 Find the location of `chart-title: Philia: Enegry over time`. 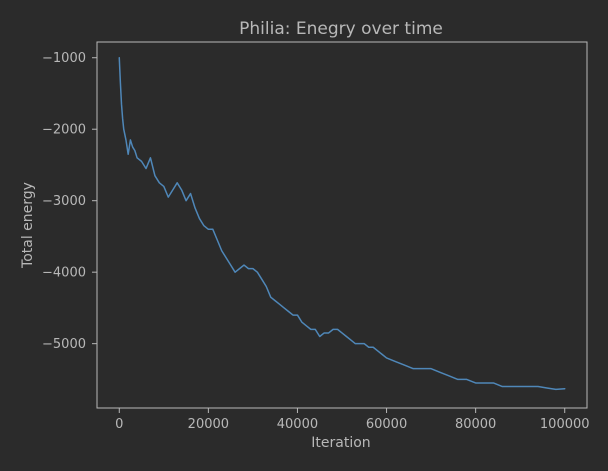

chart-title: Philia: Enegry over time is located at coordinates (341, 29).